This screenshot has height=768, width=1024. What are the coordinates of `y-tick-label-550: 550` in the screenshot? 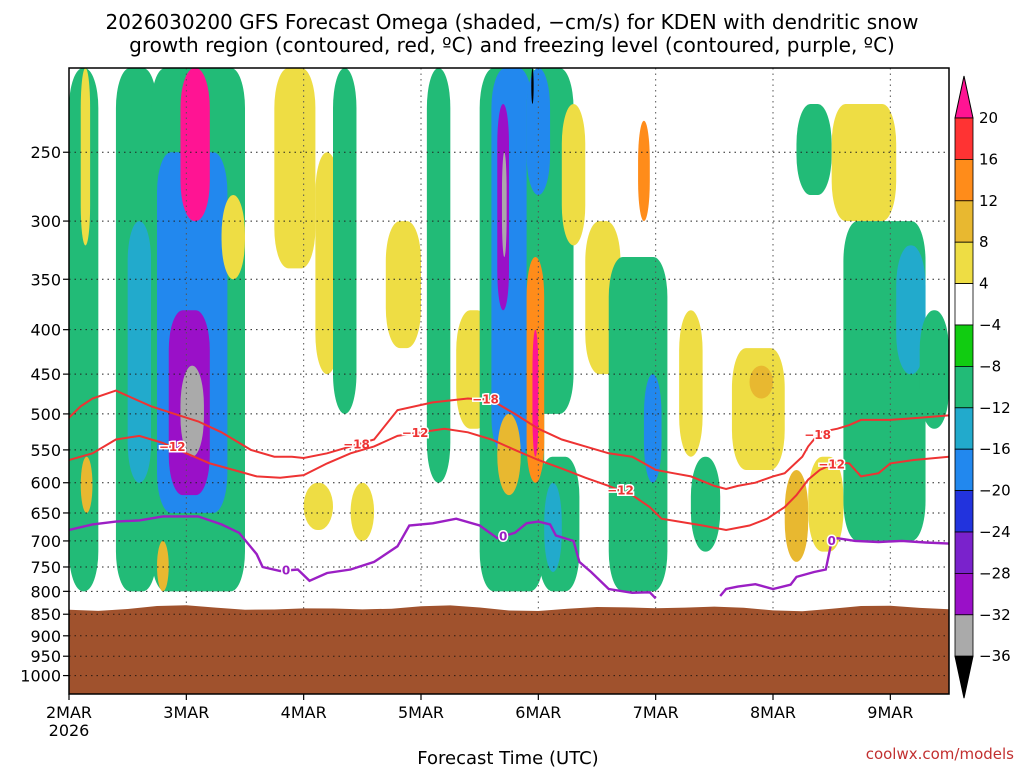 It's located at (45, 450).